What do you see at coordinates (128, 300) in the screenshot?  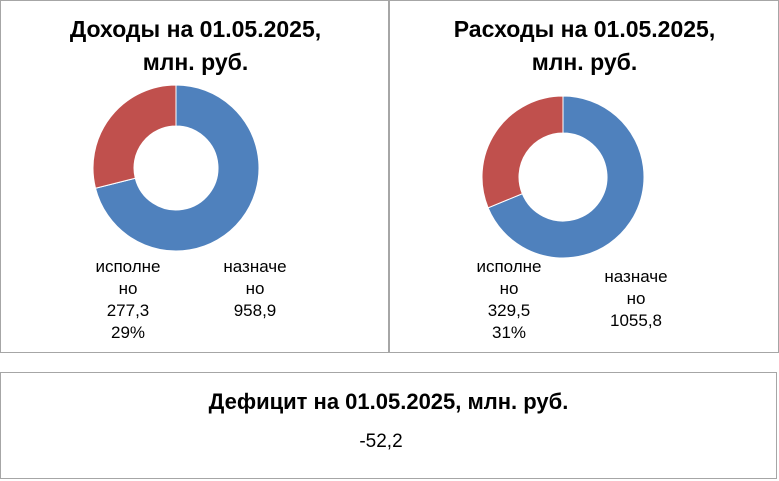 I see `data-label: исполнено 277,3 29%` at bounding box center [128, 300].